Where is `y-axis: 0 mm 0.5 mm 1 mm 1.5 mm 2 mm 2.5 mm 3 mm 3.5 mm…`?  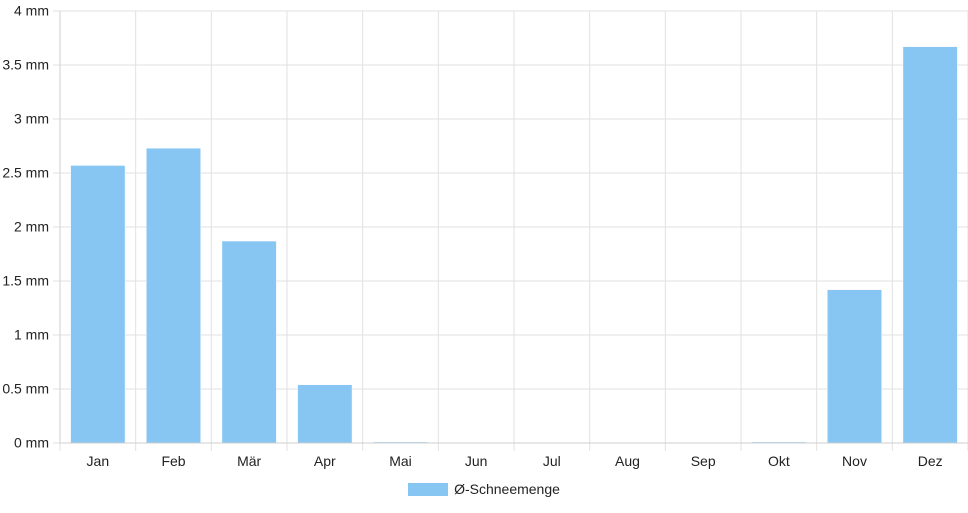
y-axis: 0 mm 0.5 mm 1 mm 1.5 mm 2 mm 2.5 mm 3 mm 3.5 mm… is located at coordinates (31, 227).